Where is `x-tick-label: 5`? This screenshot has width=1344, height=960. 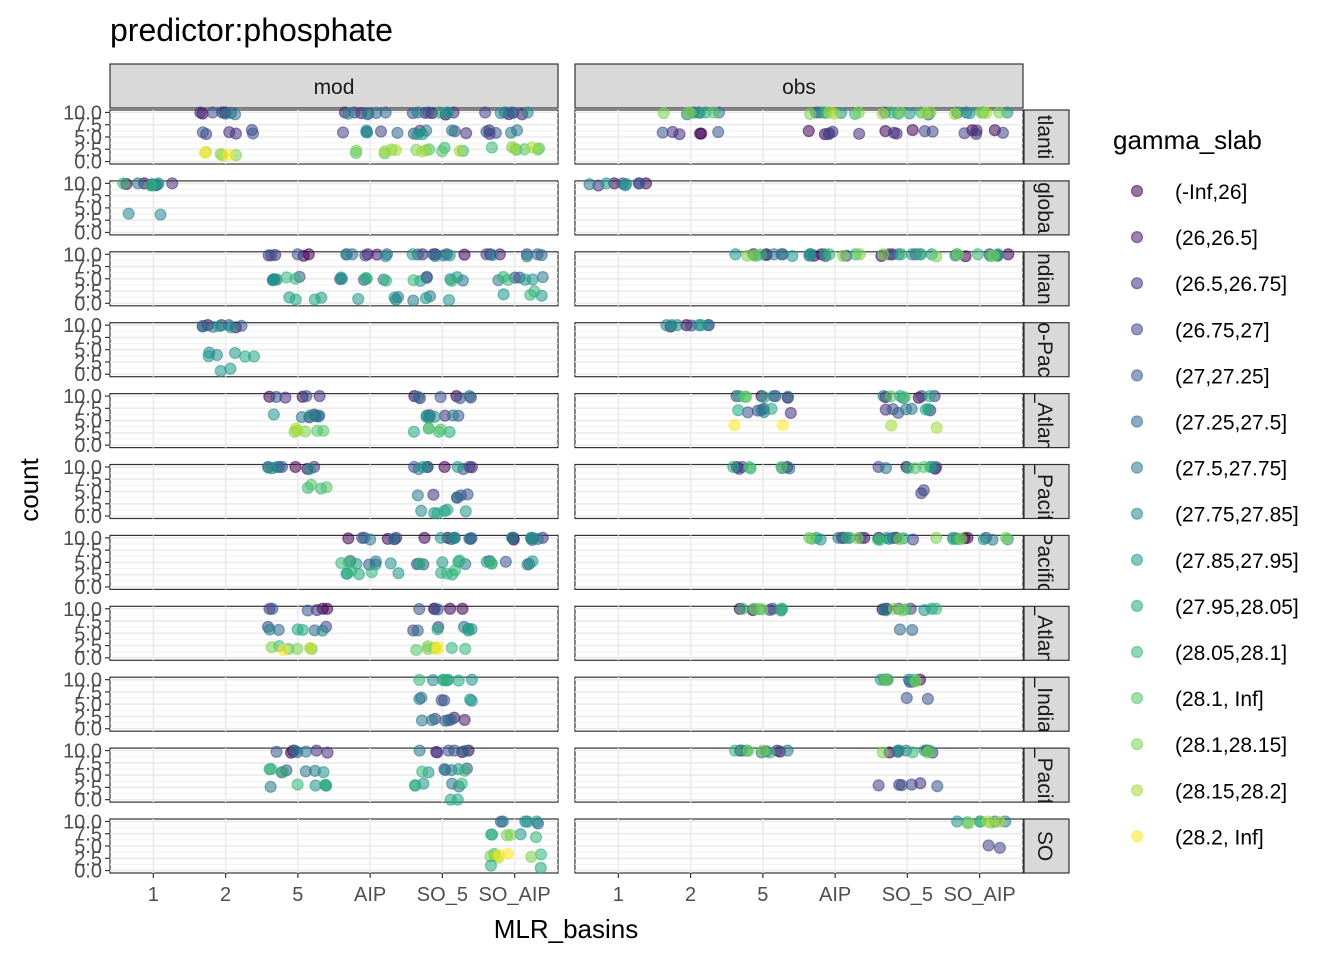 x-tick-label: 5 is located at coordinates (297, 895).